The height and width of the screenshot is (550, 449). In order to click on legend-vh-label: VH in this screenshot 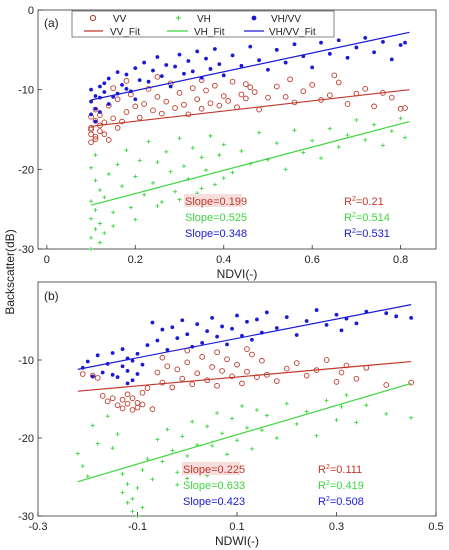, I will do `click(204, 19)`.